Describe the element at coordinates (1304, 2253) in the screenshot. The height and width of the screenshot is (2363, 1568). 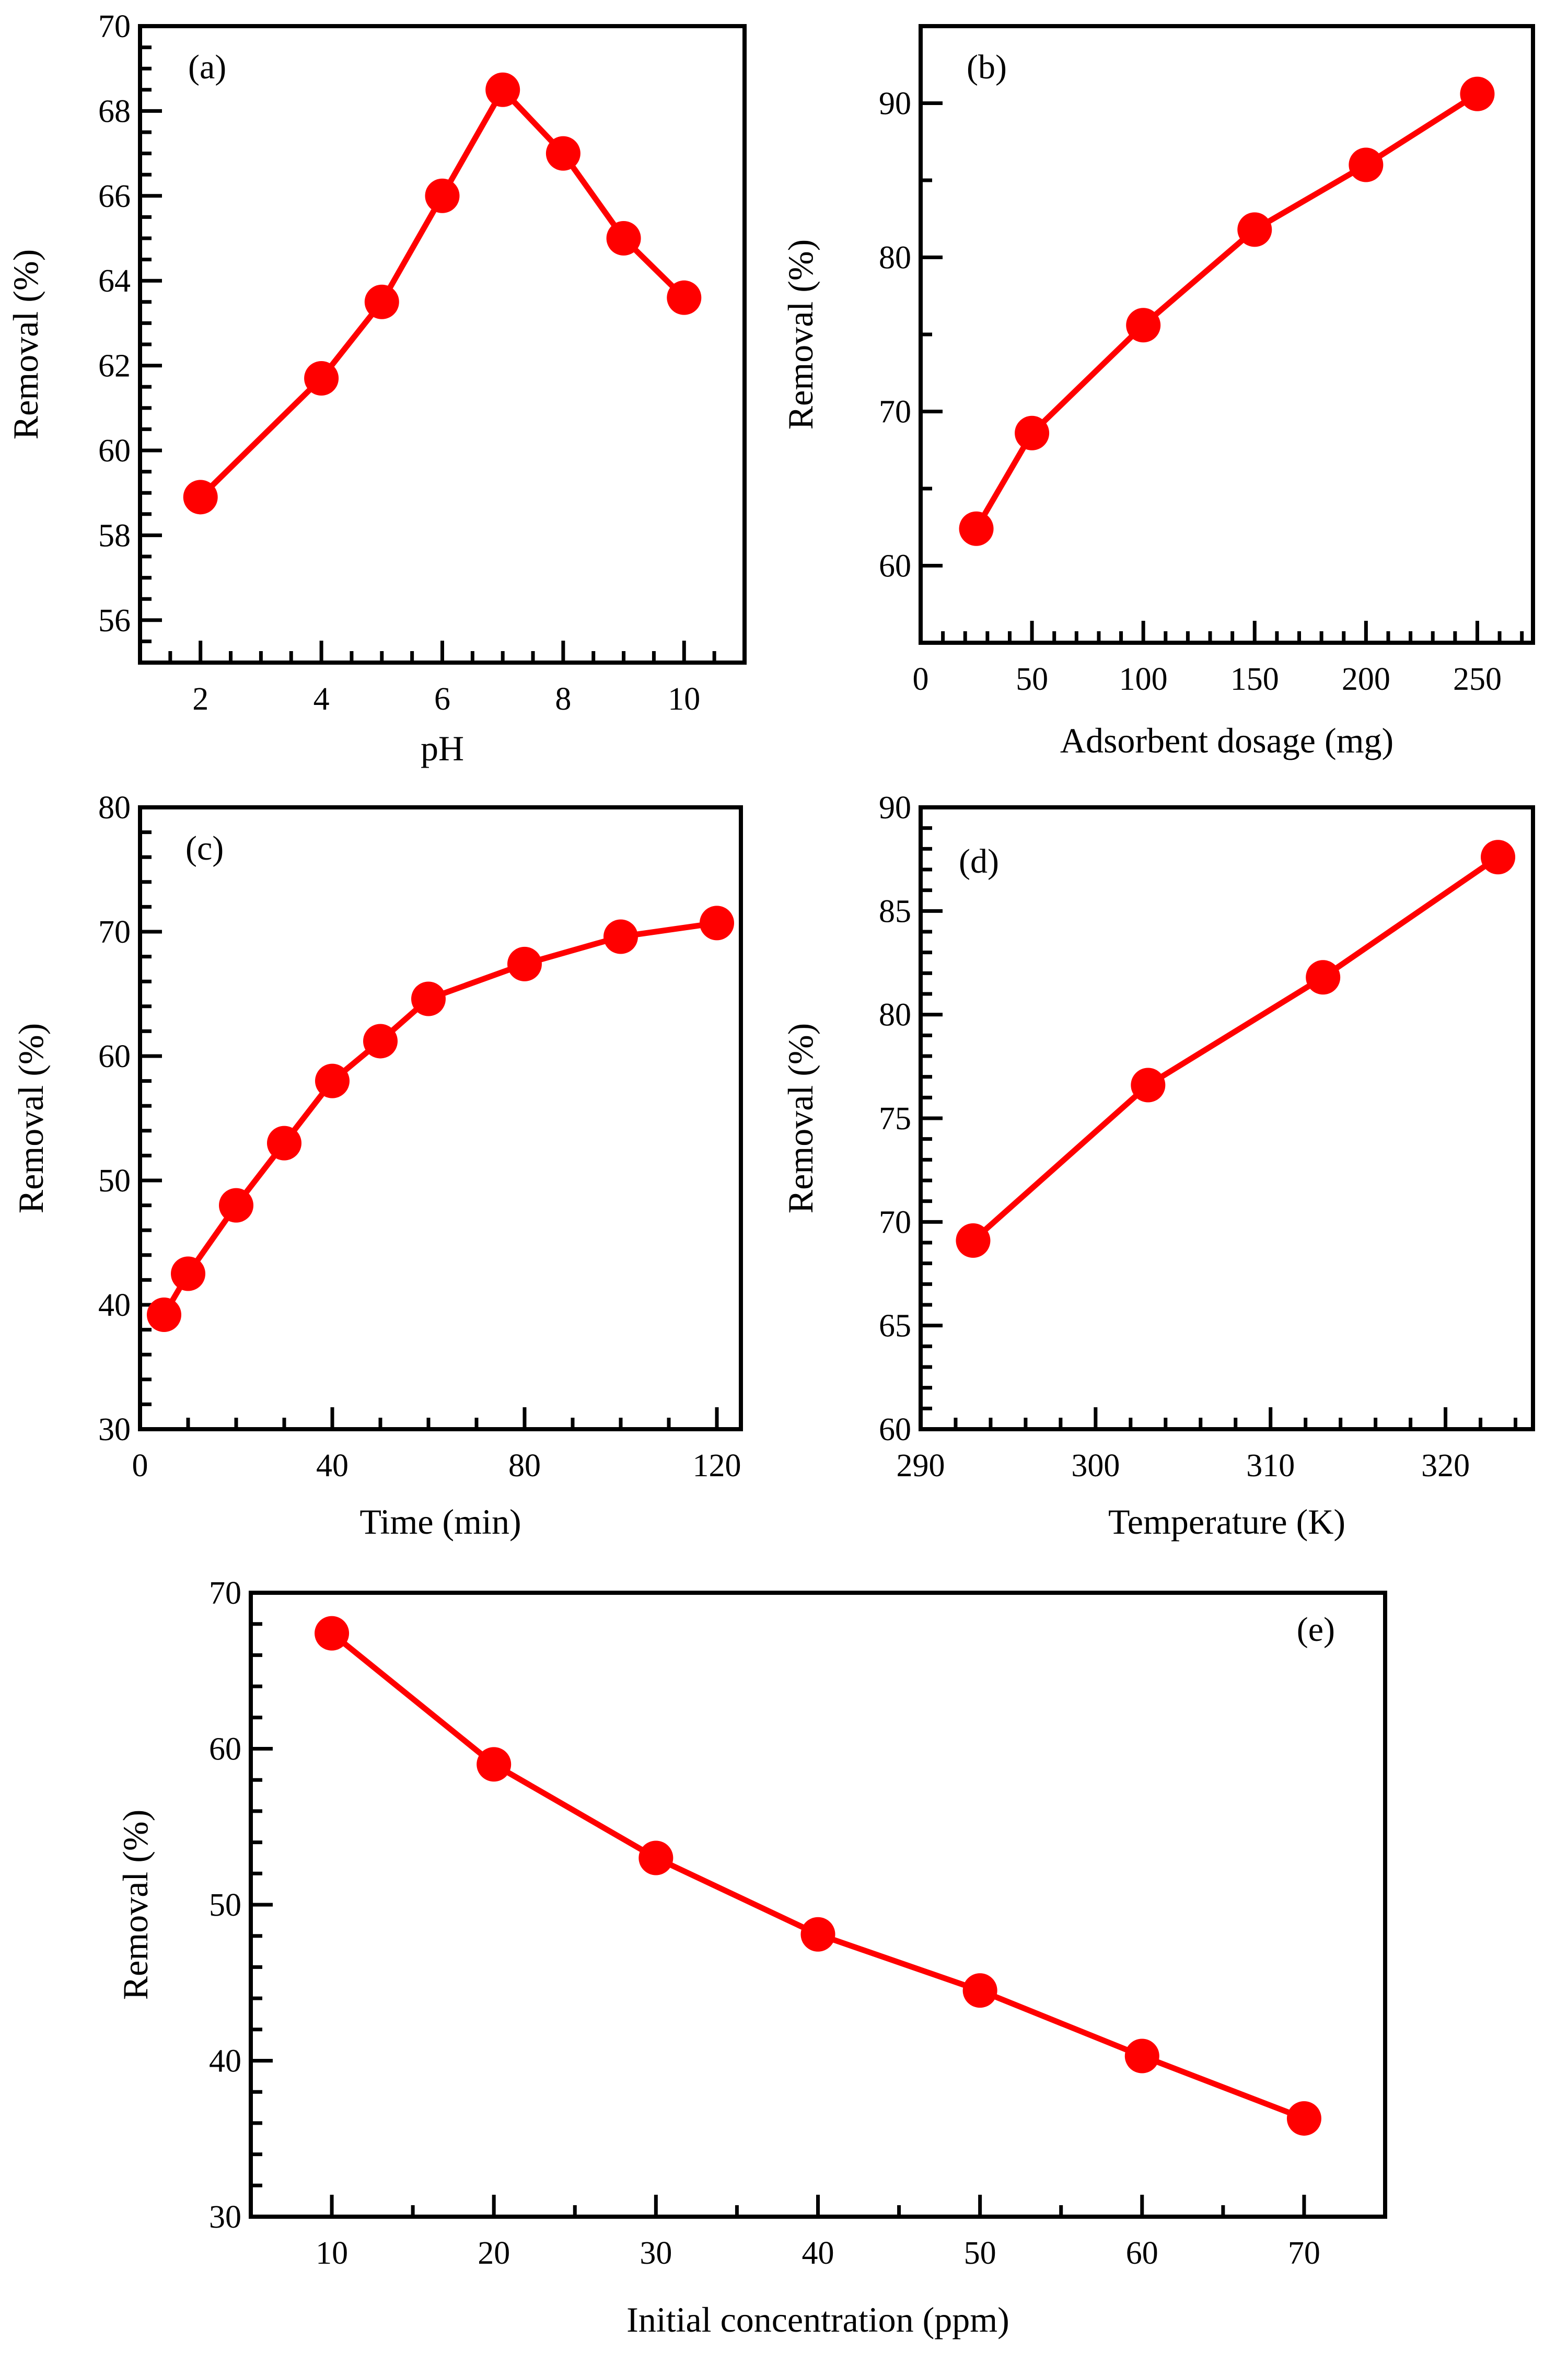
I see `x-tick-label: 70` at that location.